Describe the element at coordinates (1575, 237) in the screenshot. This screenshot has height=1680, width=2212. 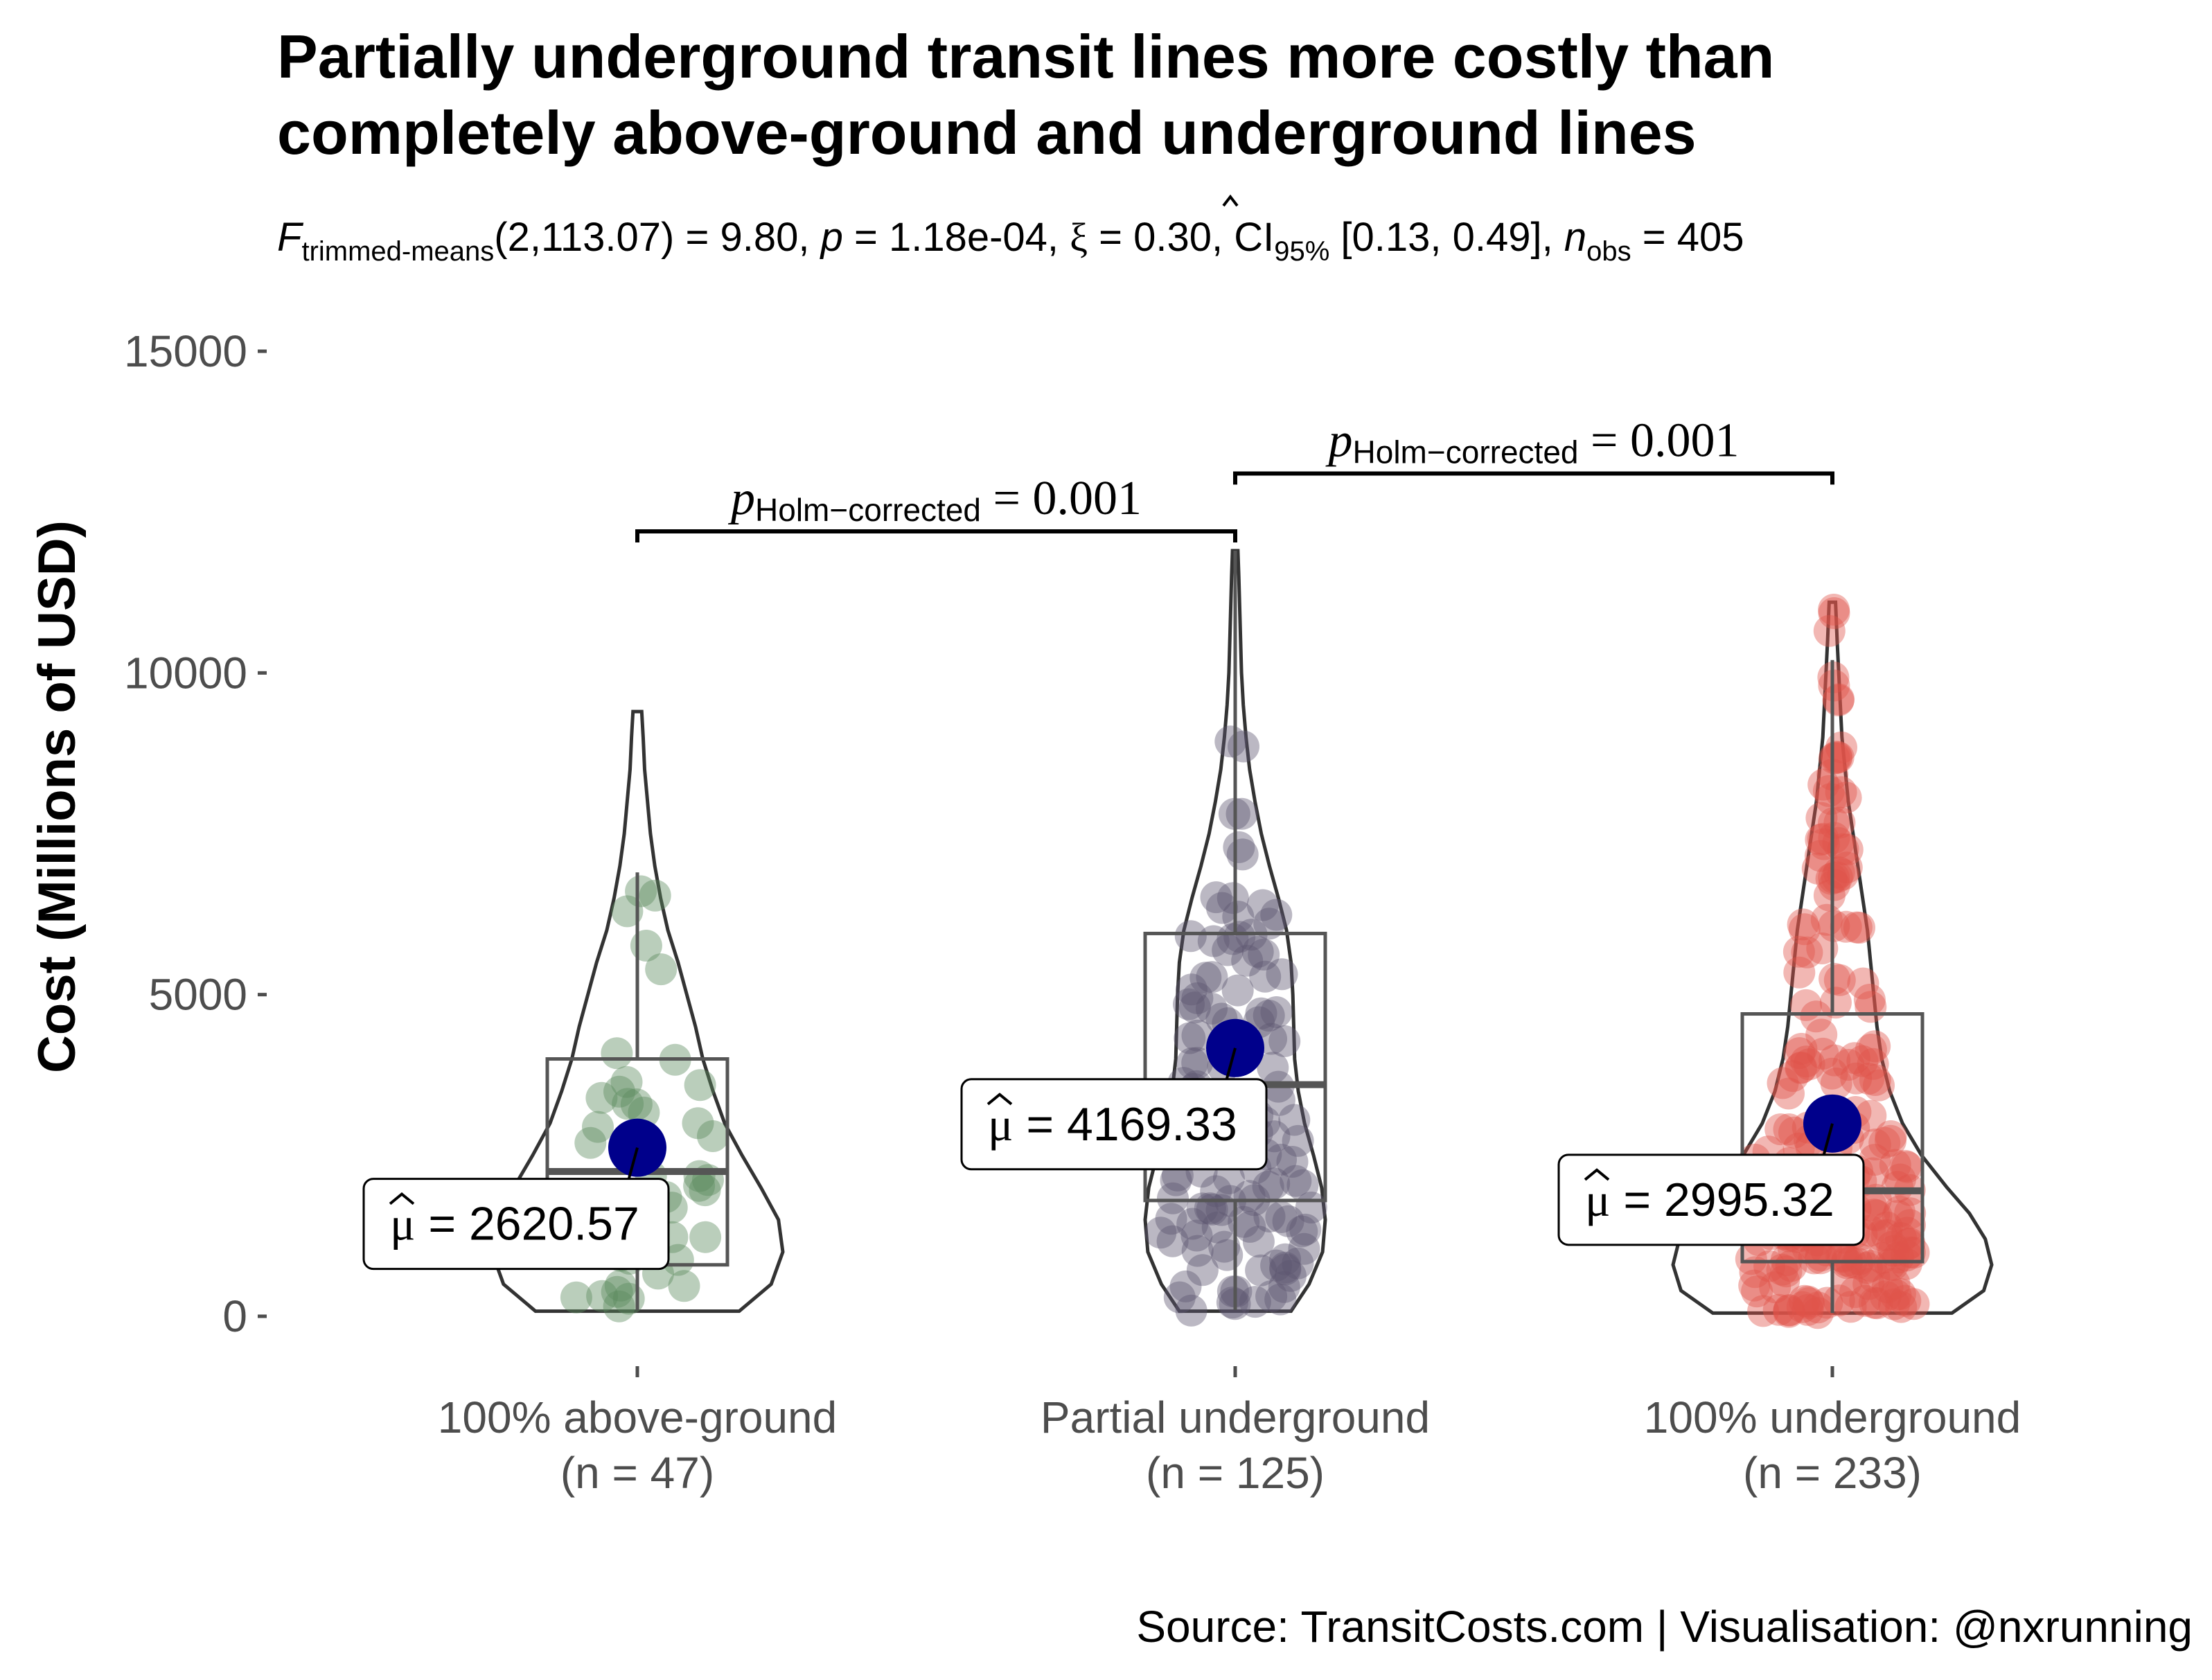
I see `stat-n: n` at that location.